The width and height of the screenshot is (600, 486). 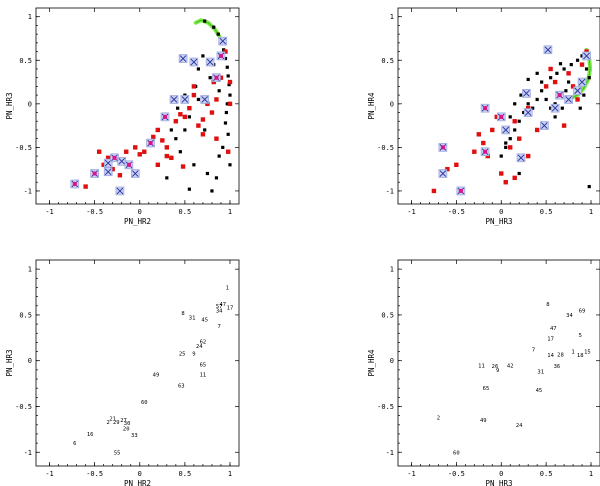 I want to click on source-number-label: 49, so click(x=156, y=375).